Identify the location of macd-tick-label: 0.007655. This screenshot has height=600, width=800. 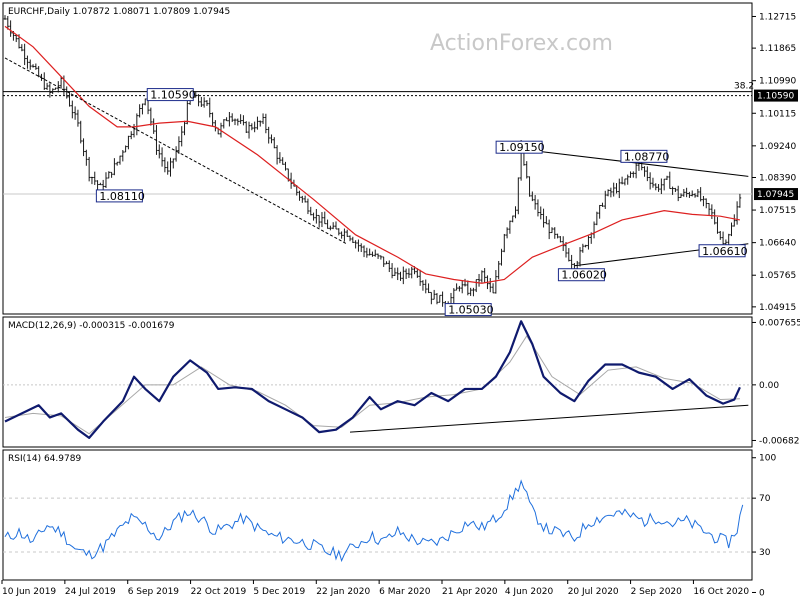
(779, 323).